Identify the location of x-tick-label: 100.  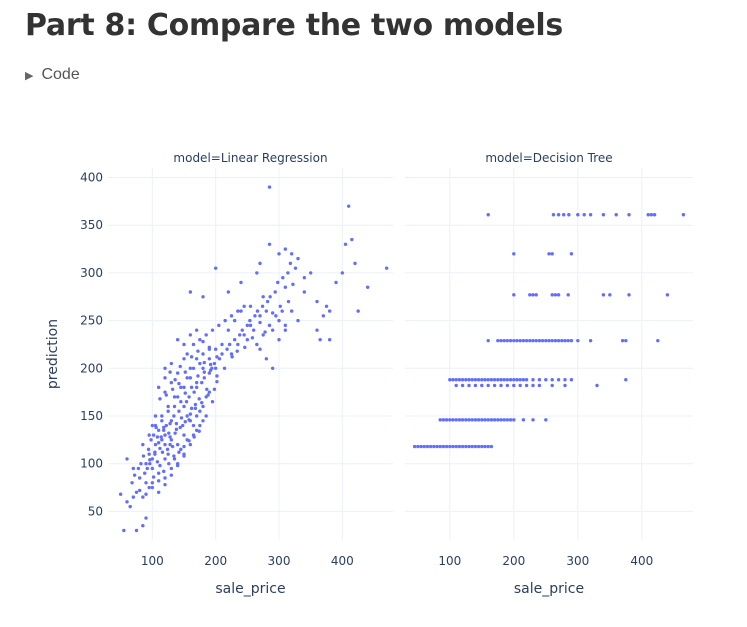
(152, 561).